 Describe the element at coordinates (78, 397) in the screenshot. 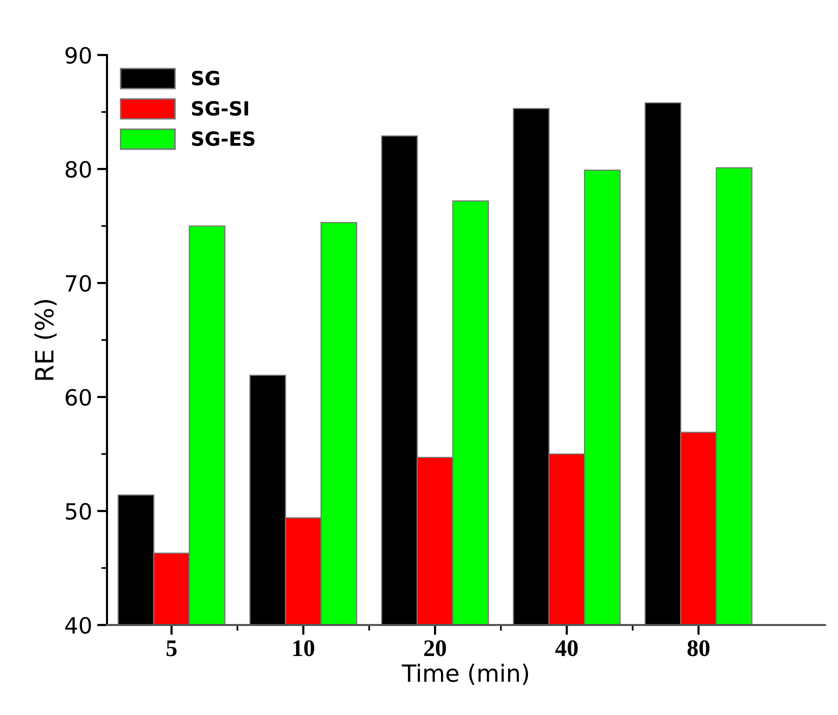

I see `y-tick-label: 60` at that location.